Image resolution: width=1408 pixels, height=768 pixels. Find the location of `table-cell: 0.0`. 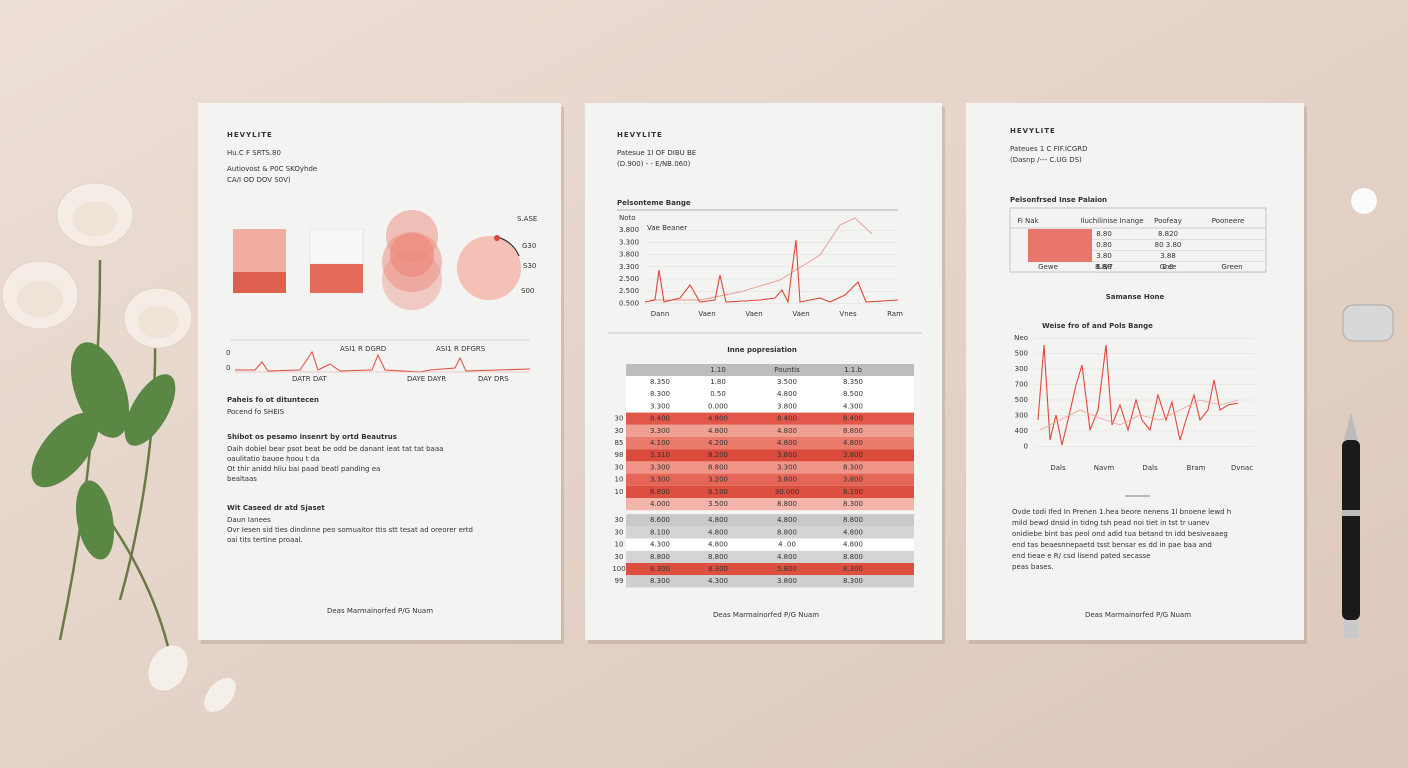

table-cell: 0.0 is located at coordinates (1167, 267).